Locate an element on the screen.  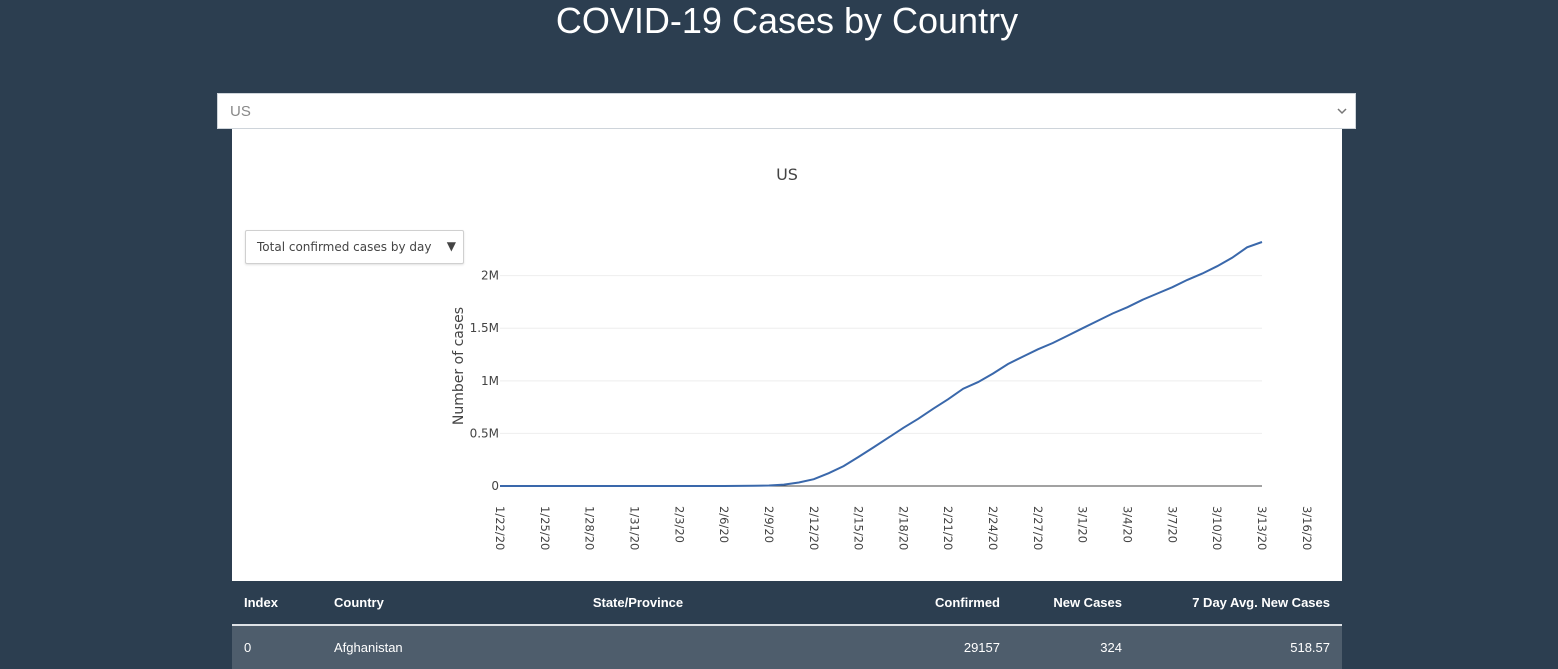
x-tick-label: 3/10/20 is located at coordinates (1217, 528).